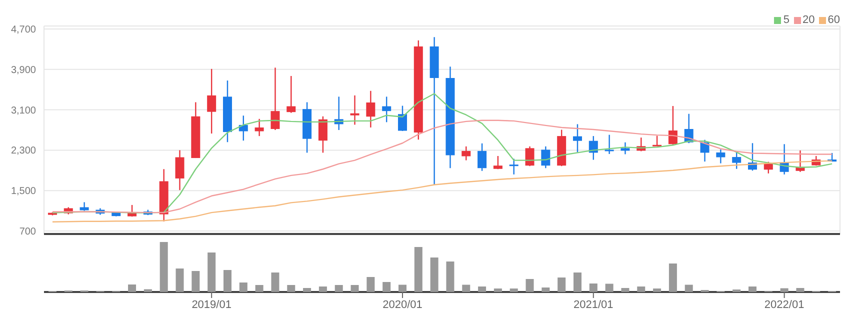  Describe the element at coordinates (784, 304) in the screenshot. I see `x-tick-label: 2022/01` at that location.